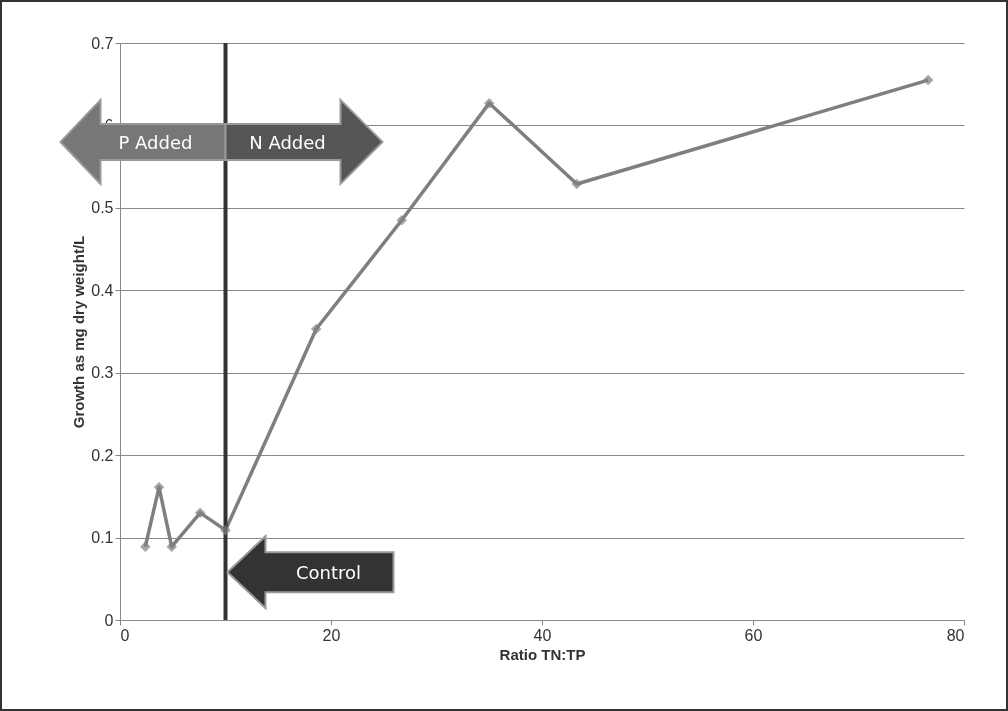  What do you see at coordinates (328, 573) in the screenshot?
I see `annotation: Control` at bounding box center [328, 573].